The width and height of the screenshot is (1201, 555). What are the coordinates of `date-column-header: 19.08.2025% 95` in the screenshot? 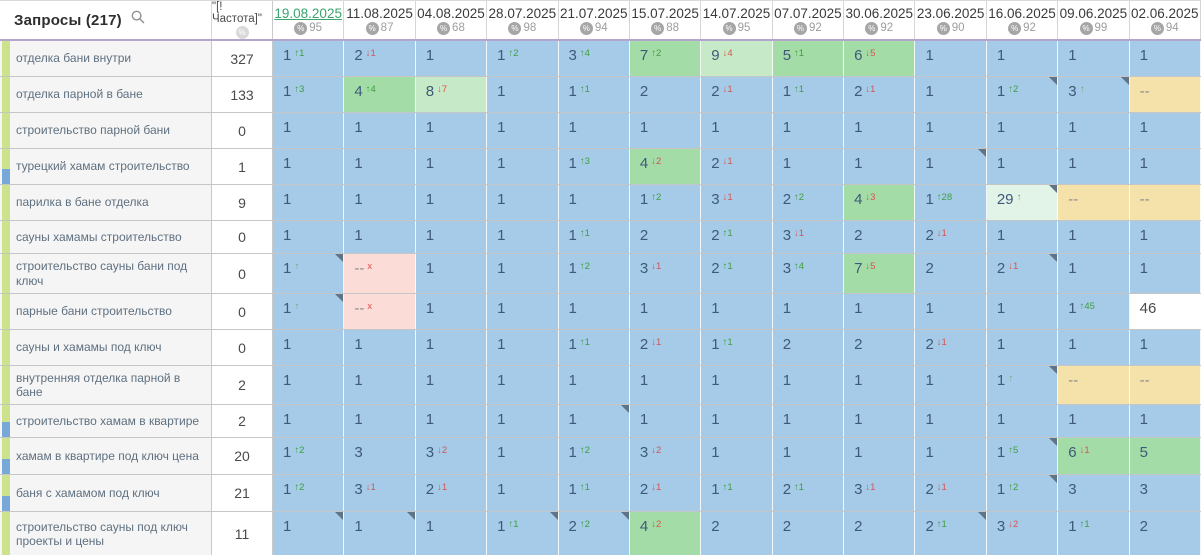 It's located at (309, 20).